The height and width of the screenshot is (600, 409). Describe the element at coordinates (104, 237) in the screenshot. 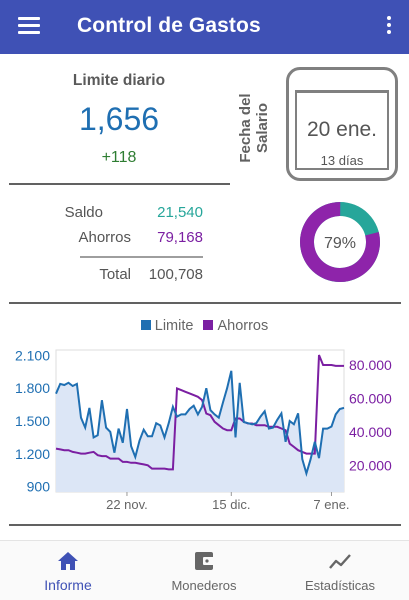

I see `ahorros-label: Ahorros` at that location.